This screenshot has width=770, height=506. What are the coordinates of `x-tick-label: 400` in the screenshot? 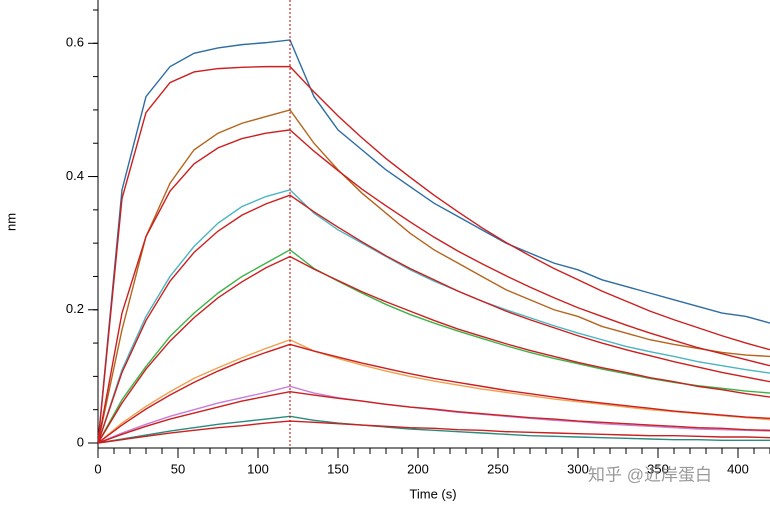 It's located at (738, 468).